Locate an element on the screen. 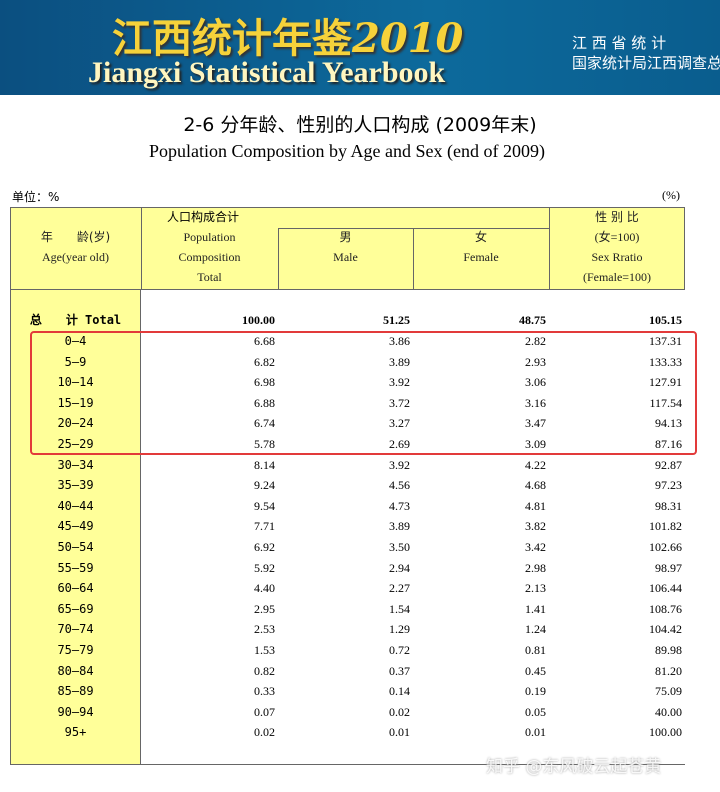  cell-value: 1.24 is located at coordinates (535, 629).